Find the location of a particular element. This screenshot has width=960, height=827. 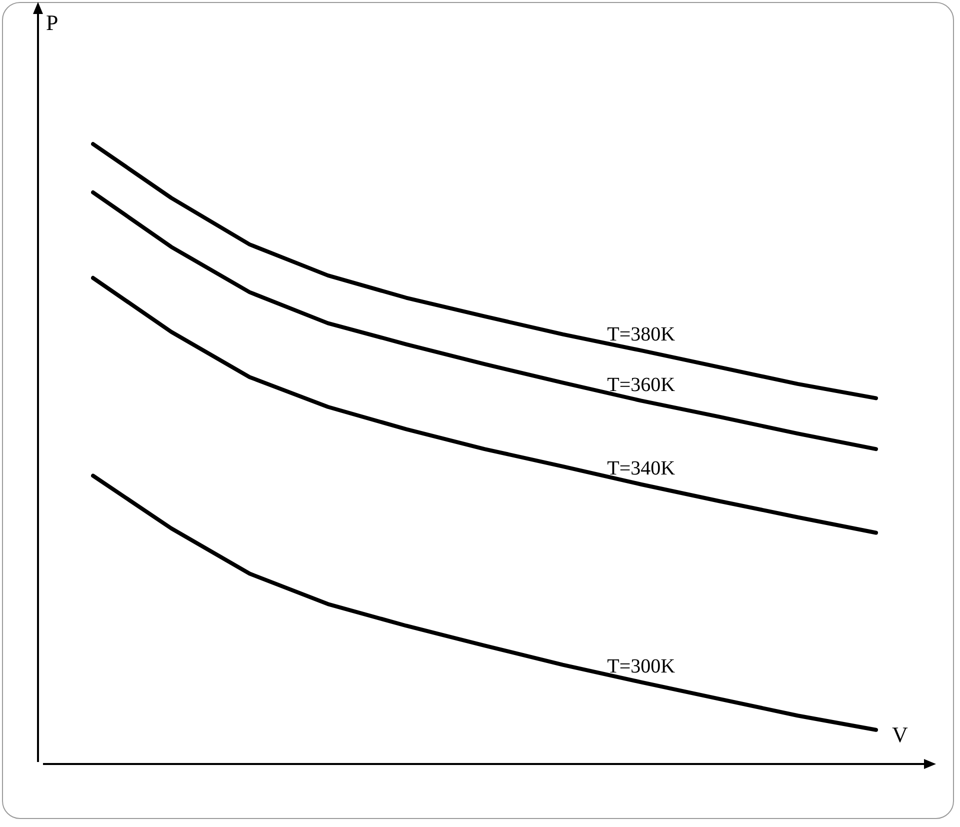

y-axis-title: P is located at coordinates (52, 22).